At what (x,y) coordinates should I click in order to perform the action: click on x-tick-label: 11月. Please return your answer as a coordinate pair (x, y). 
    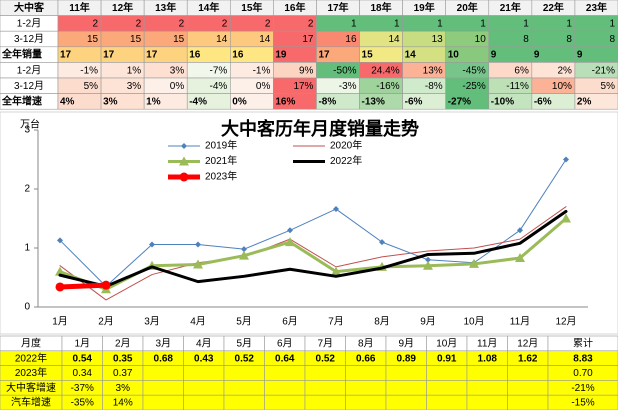
    Looking at the image, I should click on (520, 322).